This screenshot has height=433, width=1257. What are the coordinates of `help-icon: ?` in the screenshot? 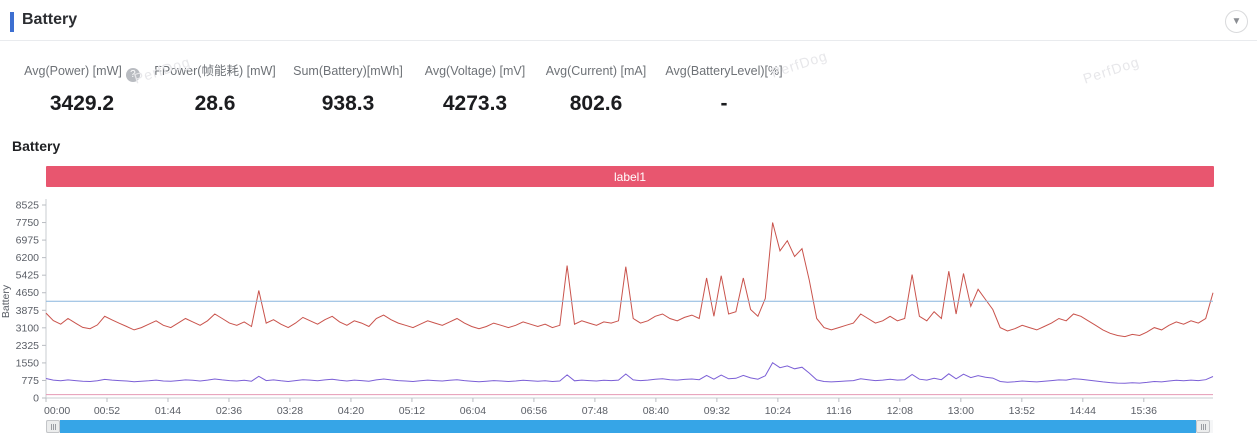 It's located at (132, 75).